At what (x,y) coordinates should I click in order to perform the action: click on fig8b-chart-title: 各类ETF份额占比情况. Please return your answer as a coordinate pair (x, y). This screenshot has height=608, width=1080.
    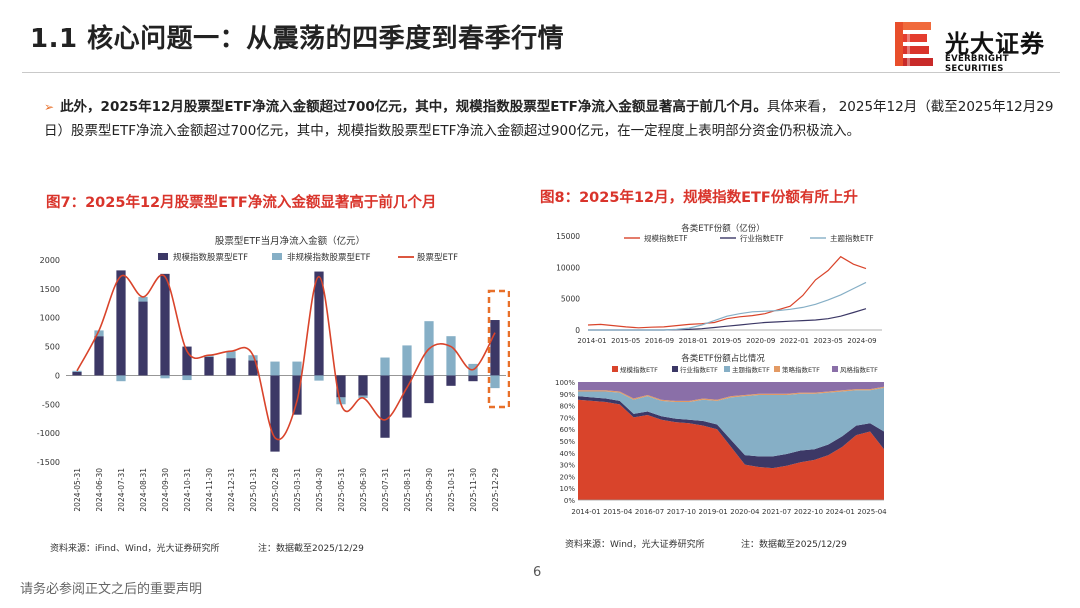
    Looking at the image, I should click on (723, 358).